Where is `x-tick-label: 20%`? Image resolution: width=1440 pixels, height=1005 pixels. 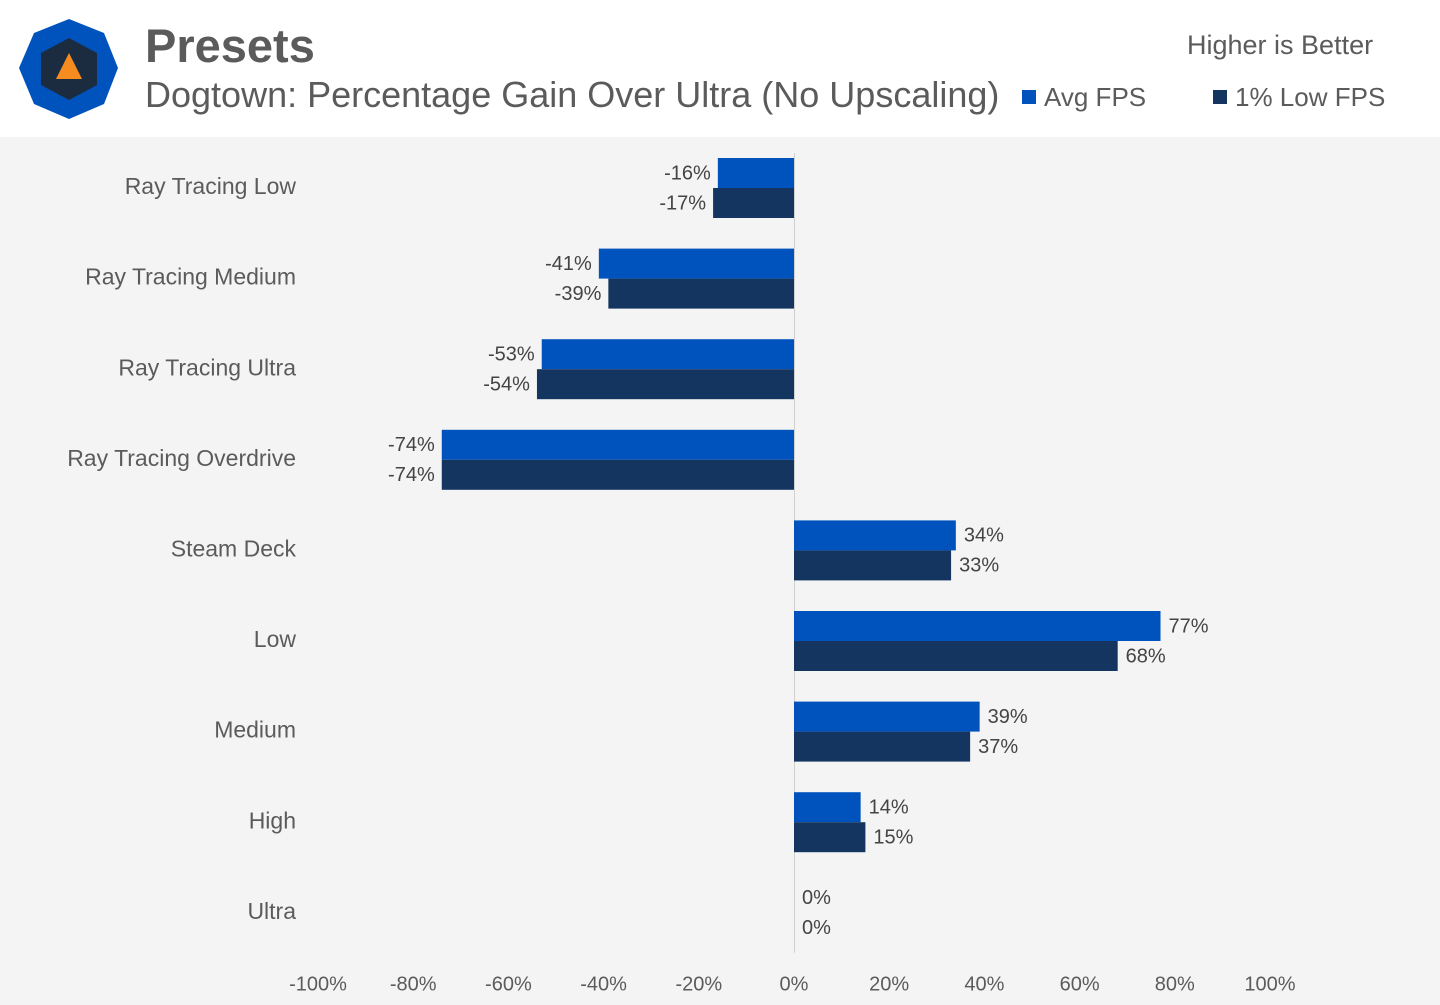 x-tick-label: 20% is located at coordinates (889, 984).